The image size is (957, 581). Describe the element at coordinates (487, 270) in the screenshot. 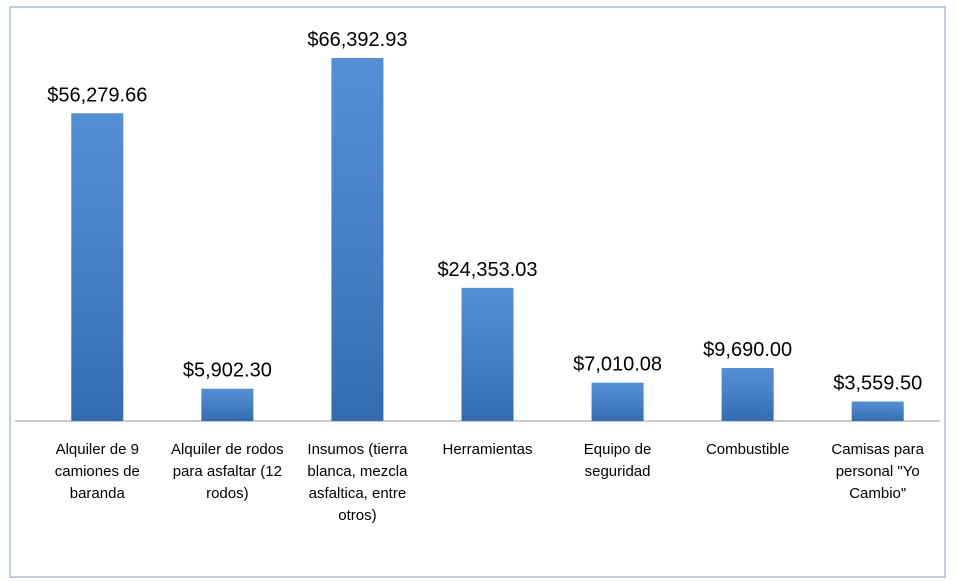

I see `value-label: $24,353.03` at that location.